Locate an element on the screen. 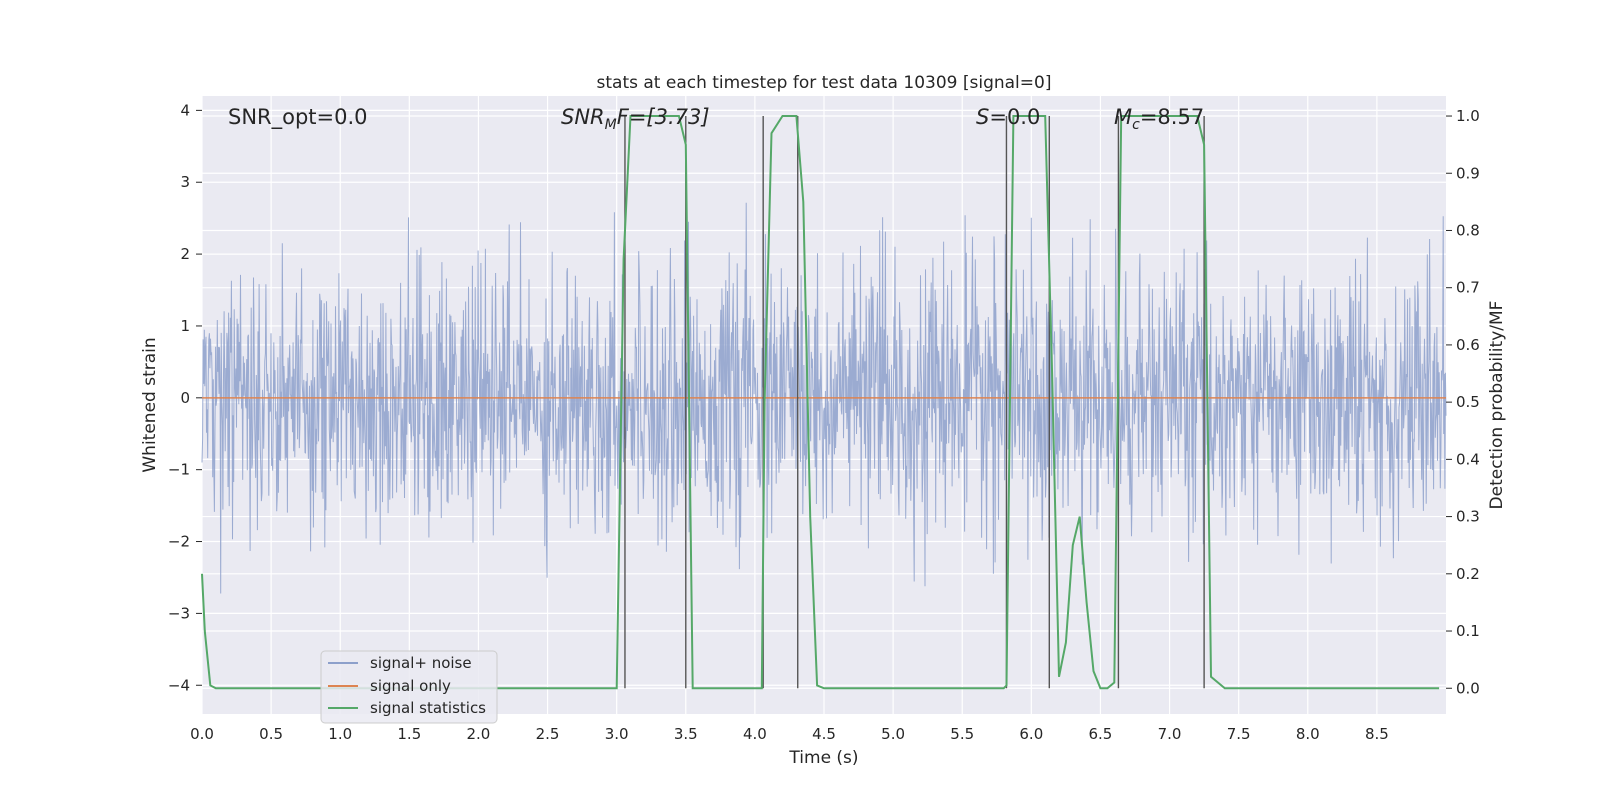 This screenshot has height=800, width=1600. y-left-tick-label: 2 is located at coordinates (185, 254).